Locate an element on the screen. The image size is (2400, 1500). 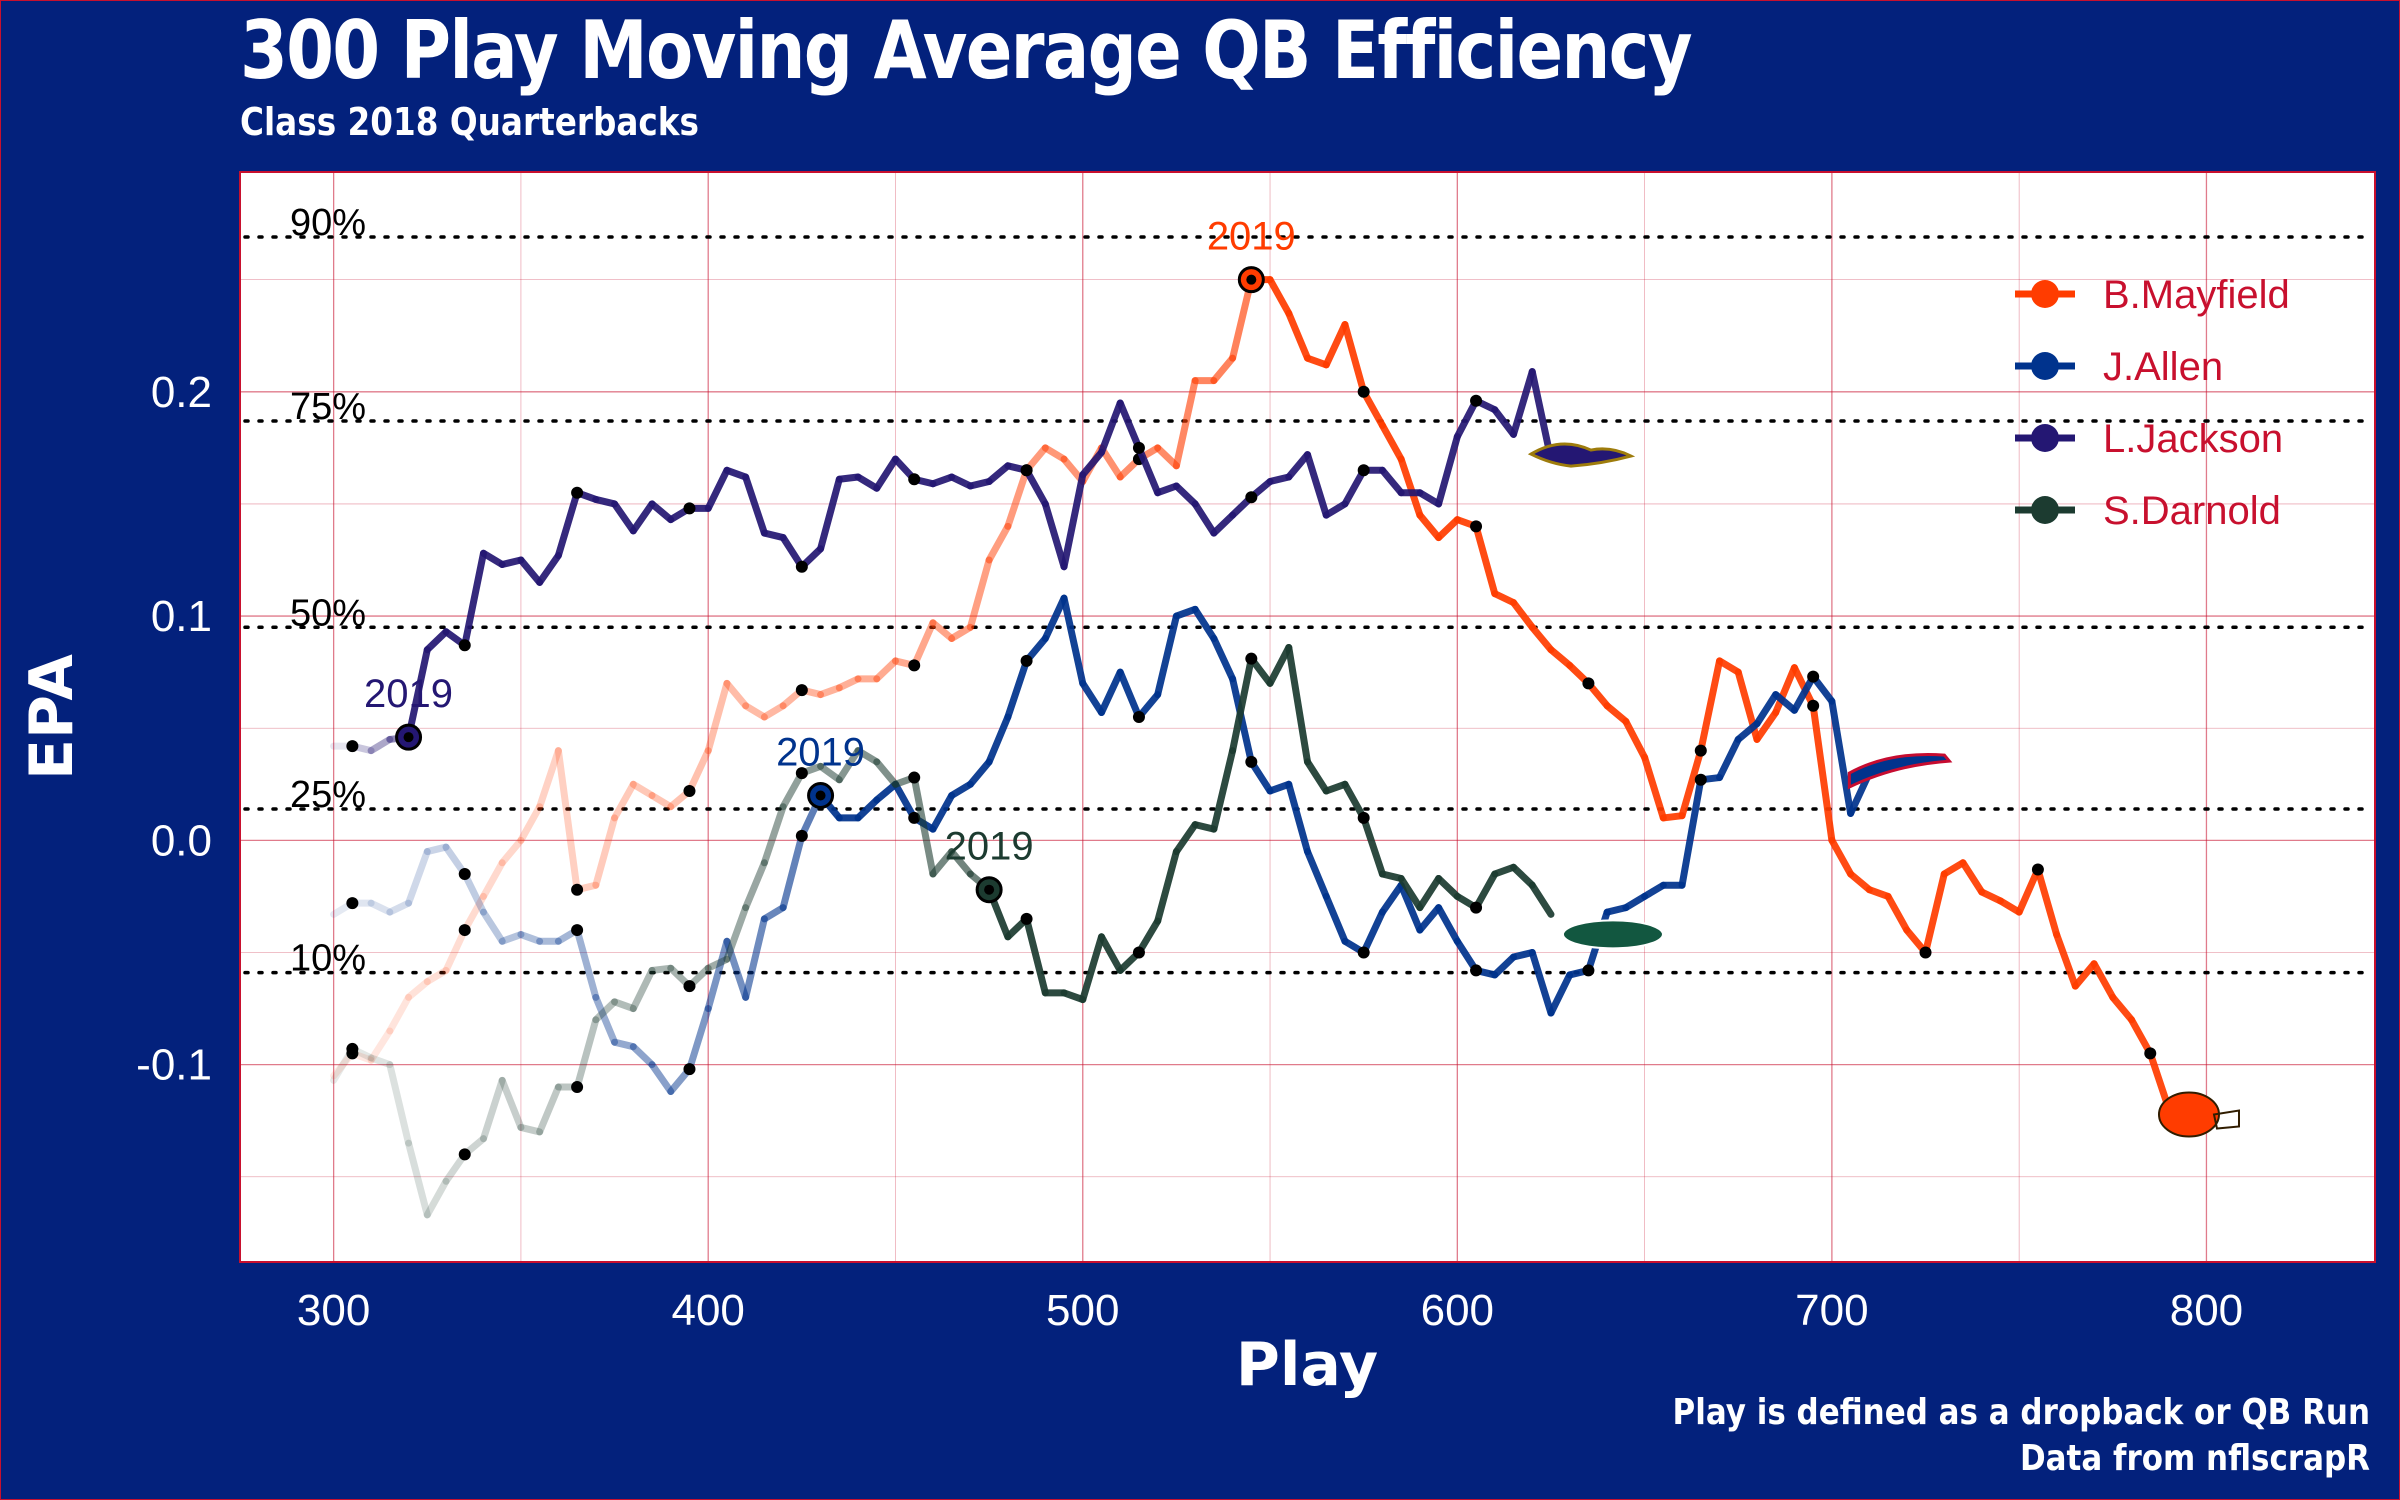
ravens-logo-icon is located at coordinates (1581, 455).